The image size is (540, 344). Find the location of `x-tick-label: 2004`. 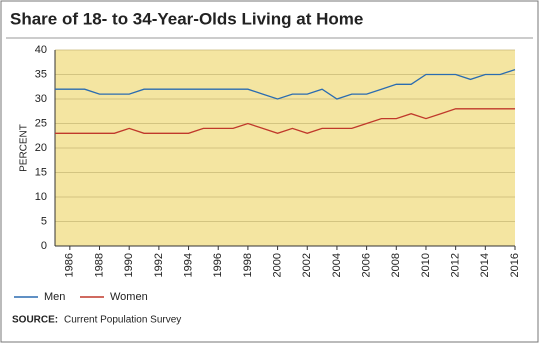

x-tick-label: 2004 is located at coordinates (337, 265).